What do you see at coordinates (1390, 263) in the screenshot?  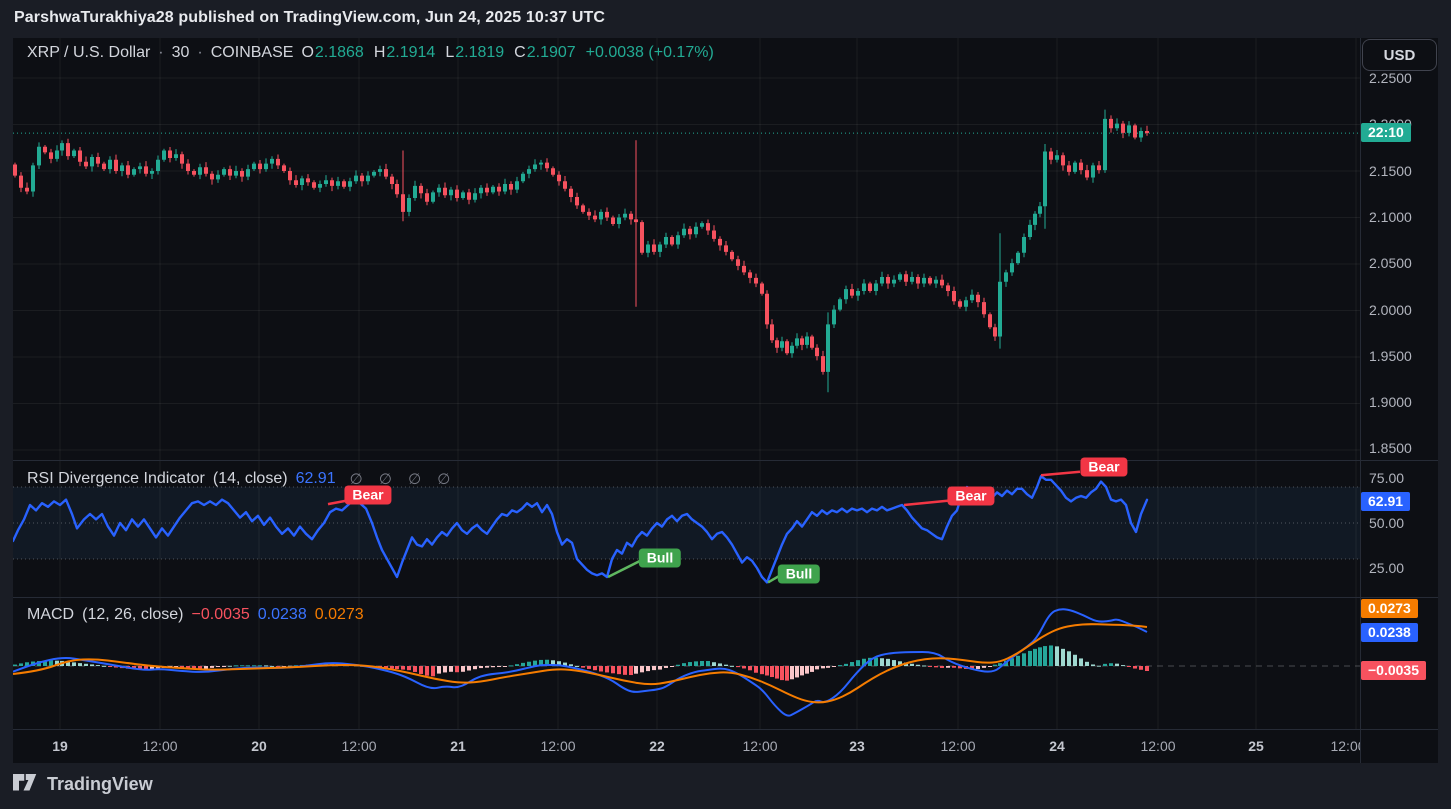 I see `price-axis-label: 2.0500` at bounding box center [1390, 263].